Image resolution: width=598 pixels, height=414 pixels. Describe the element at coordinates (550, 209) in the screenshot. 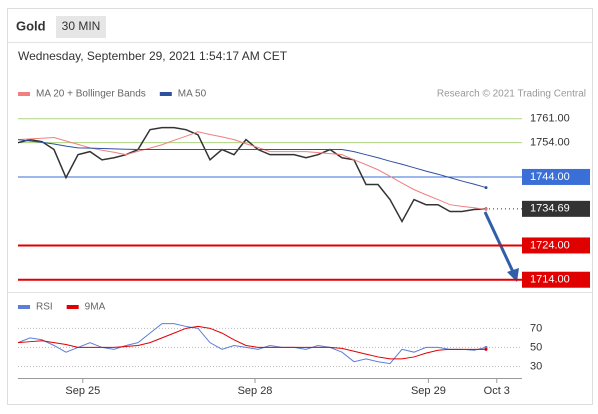

I see `y-tick-label: 1734.69` at that location.